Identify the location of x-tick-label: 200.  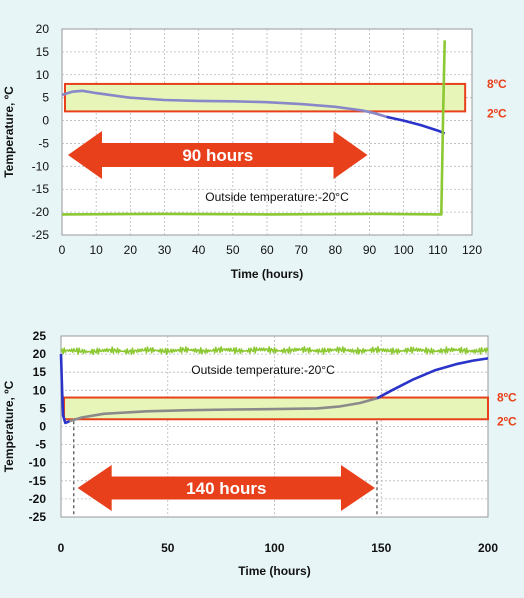
(488, 548).